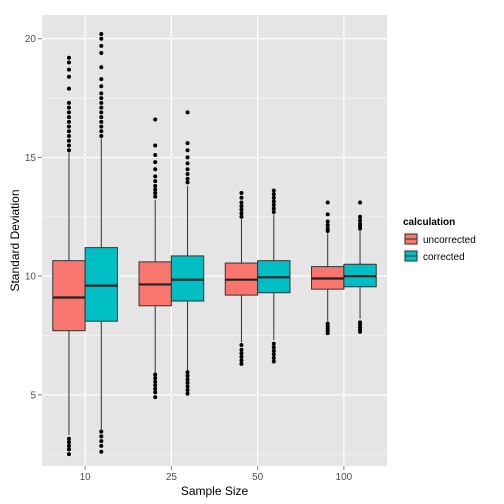 This screenshot has height=504, width=504. What do you see at coordinates (31, 158) in the screenshot?
I see `y-tick-label: 15` at bounding box center [31, 158].